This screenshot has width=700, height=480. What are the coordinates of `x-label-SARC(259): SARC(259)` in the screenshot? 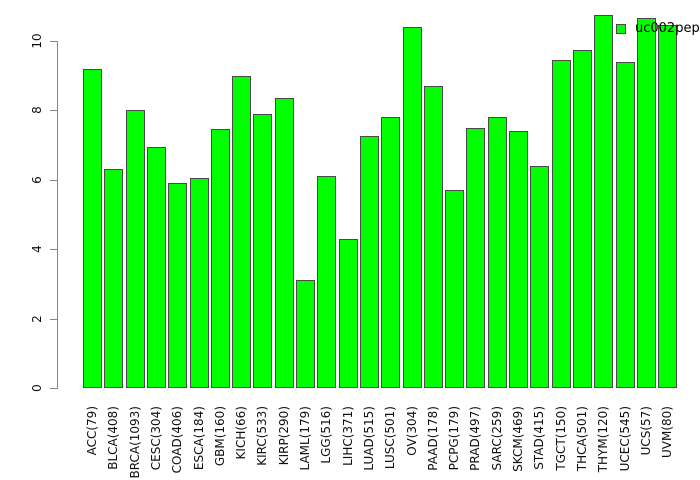 It's located at (497, 438).